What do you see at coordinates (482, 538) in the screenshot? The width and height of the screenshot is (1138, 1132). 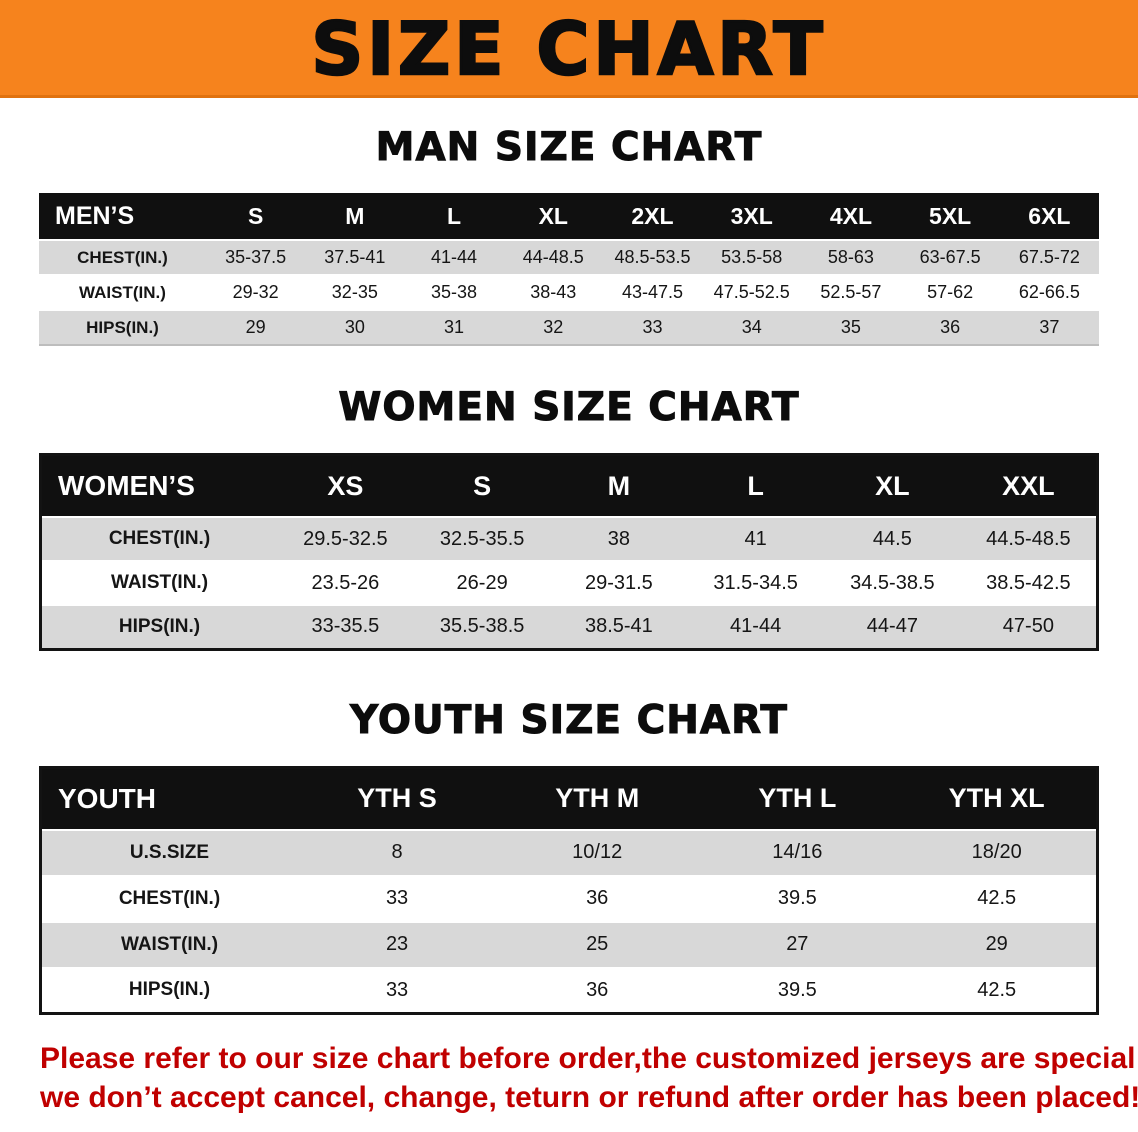 I see `value-cell: 32.5-35.5` at bounding box center [482, 538].